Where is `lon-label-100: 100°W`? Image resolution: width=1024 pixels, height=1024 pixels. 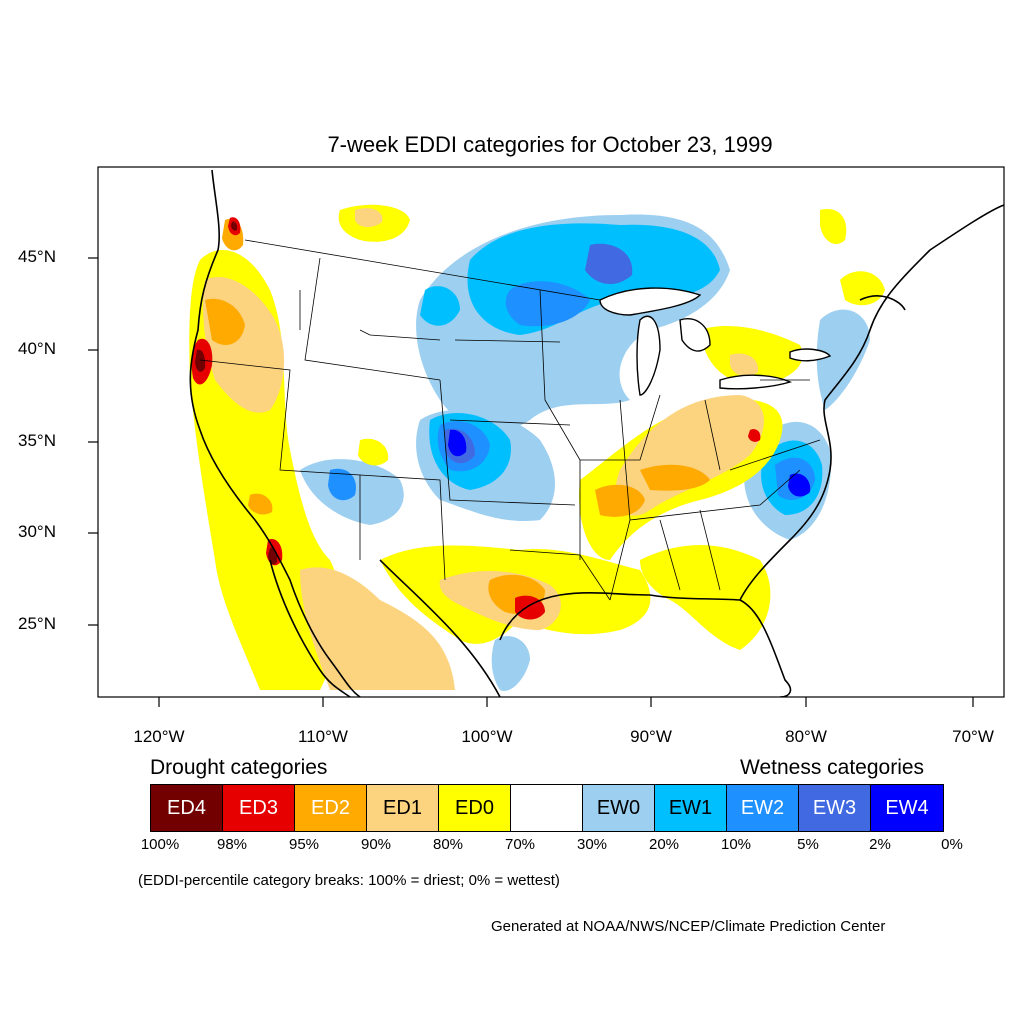 lon-label-100: 100°W is located at coordinates (487, 736).